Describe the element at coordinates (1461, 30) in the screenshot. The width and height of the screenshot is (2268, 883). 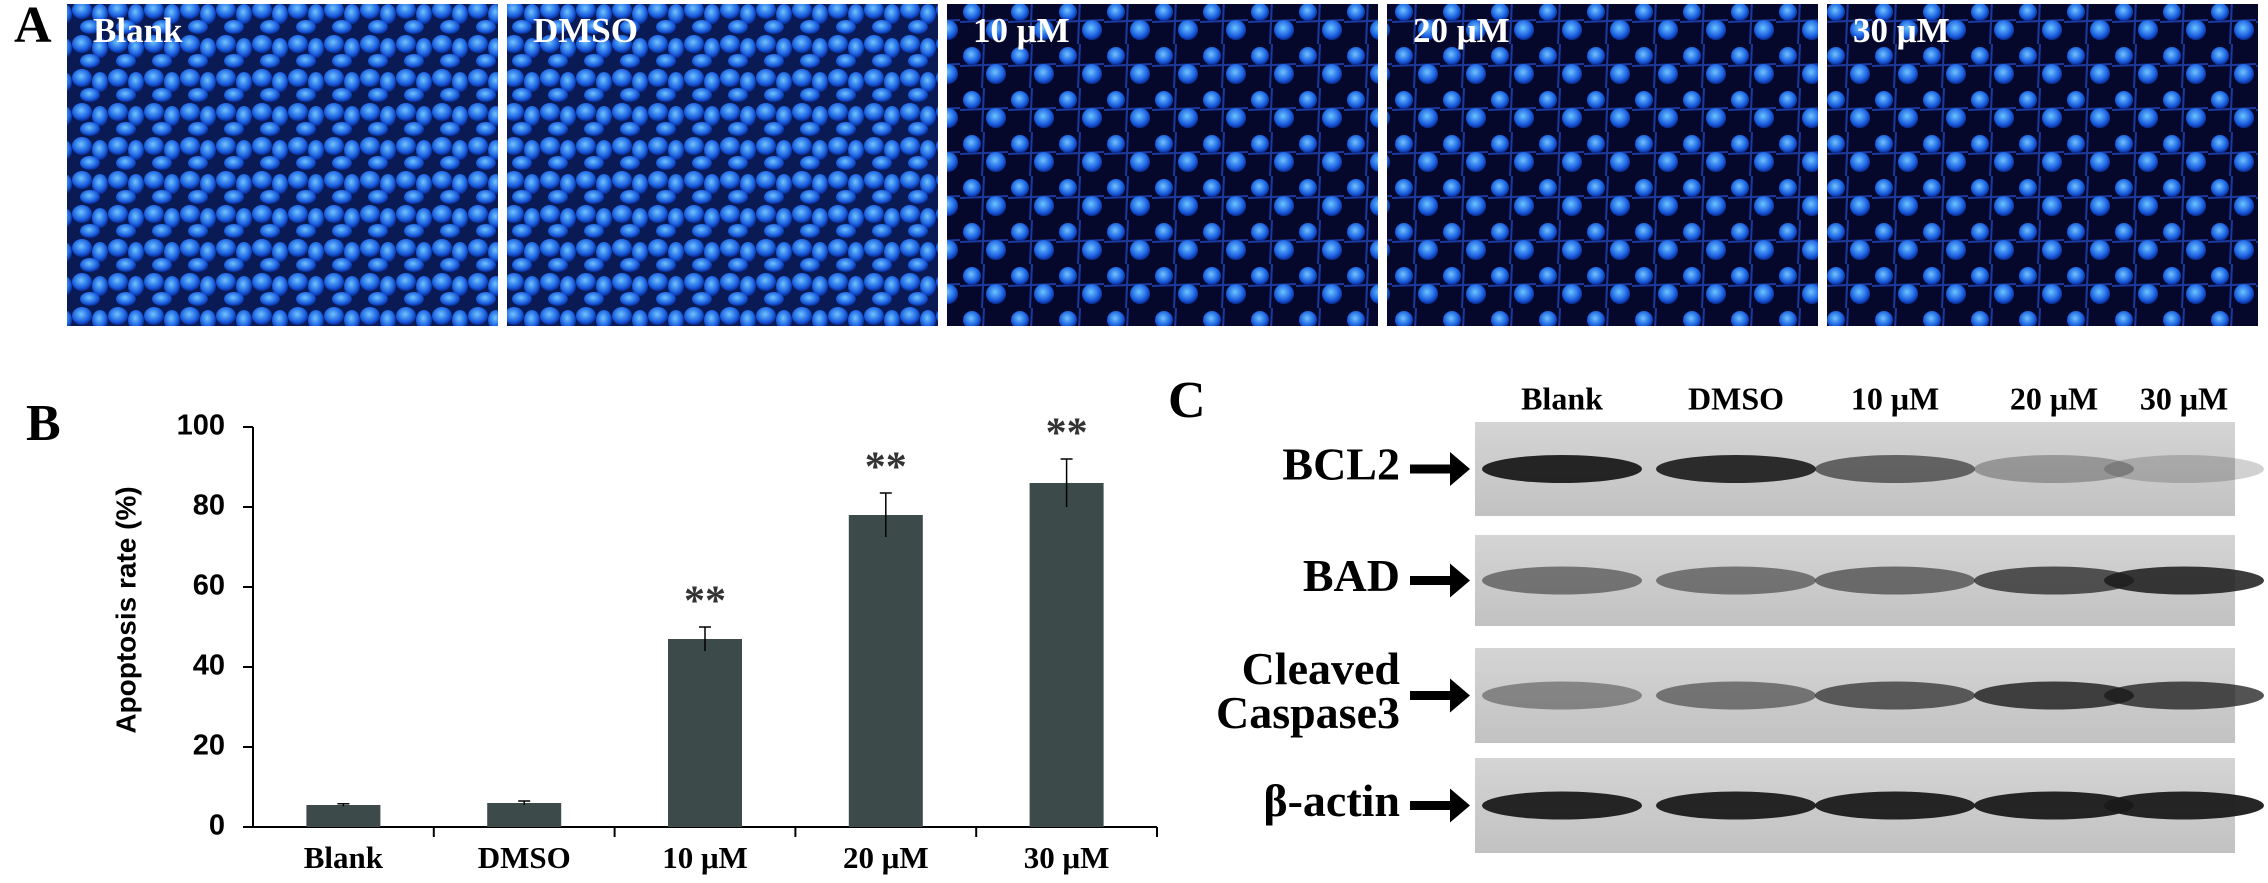
I see `image-label: 20 μM` at that location.